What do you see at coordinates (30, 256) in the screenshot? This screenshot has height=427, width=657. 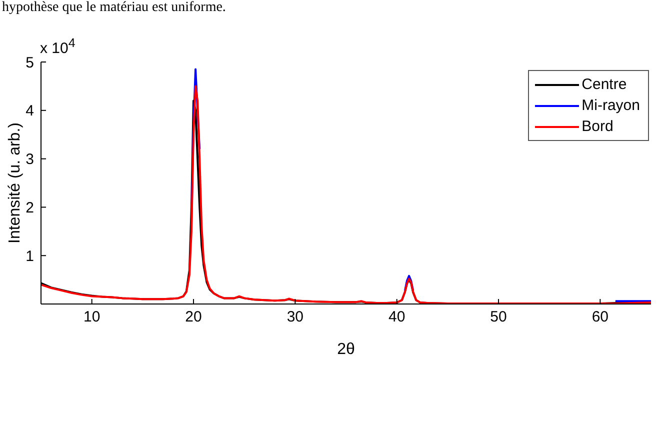 I see `y-tick-label: 1` at bounding box center [30, 256].